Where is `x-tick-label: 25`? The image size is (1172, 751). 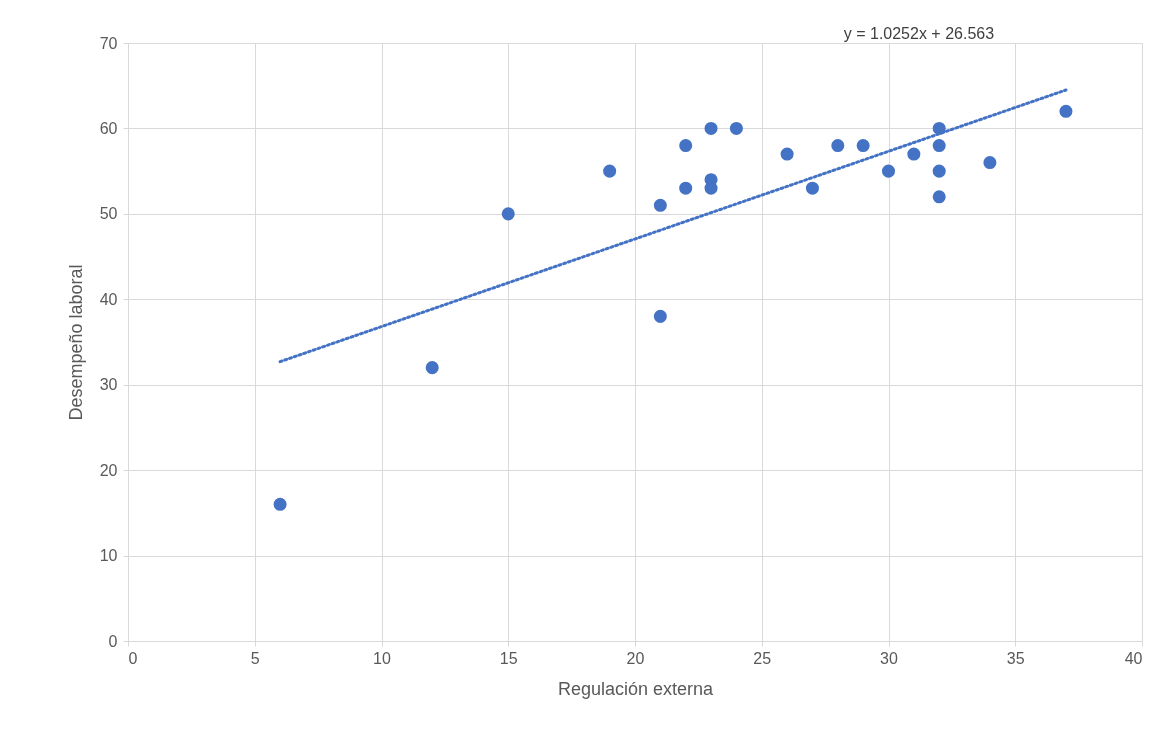 x-tick-label: 25 is located at coordinates (762, 658).